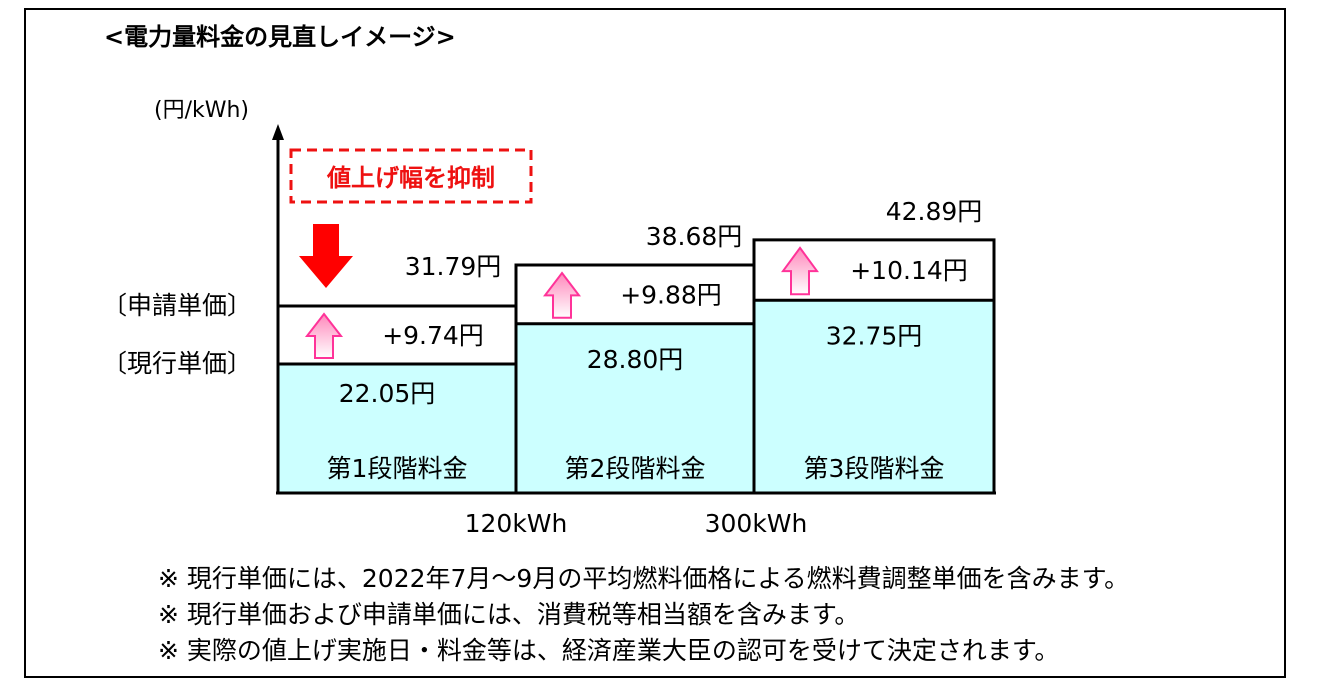 The image size is (1327, 687). What do you see at coordinates (387, 393) in the screenshot?
I see `current-label-1: 22.05円` at bounding box center [387, 393].